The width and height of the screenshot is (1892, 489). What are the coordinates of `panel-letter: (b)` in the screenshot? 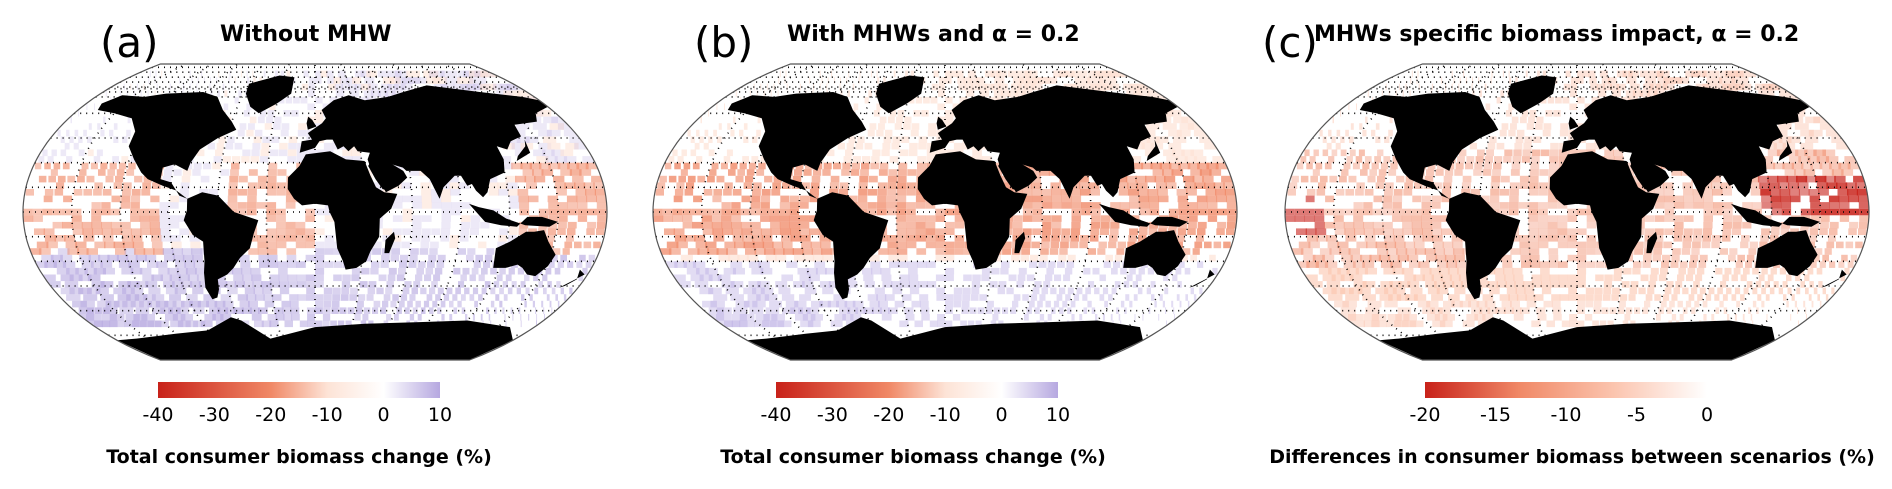 It's located at (724, 42).